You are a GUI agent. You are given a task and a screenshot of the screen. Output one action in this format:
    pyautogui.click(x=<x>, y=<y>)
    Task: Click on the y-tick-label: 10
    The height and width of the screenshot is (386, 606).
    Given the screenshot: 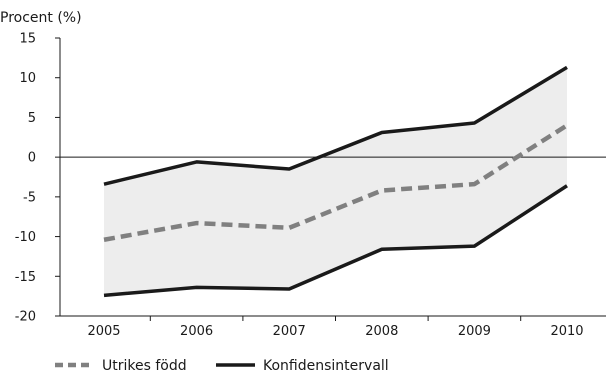 What is the action you would take?
    pyautogui.click(x=27, y=78)
    